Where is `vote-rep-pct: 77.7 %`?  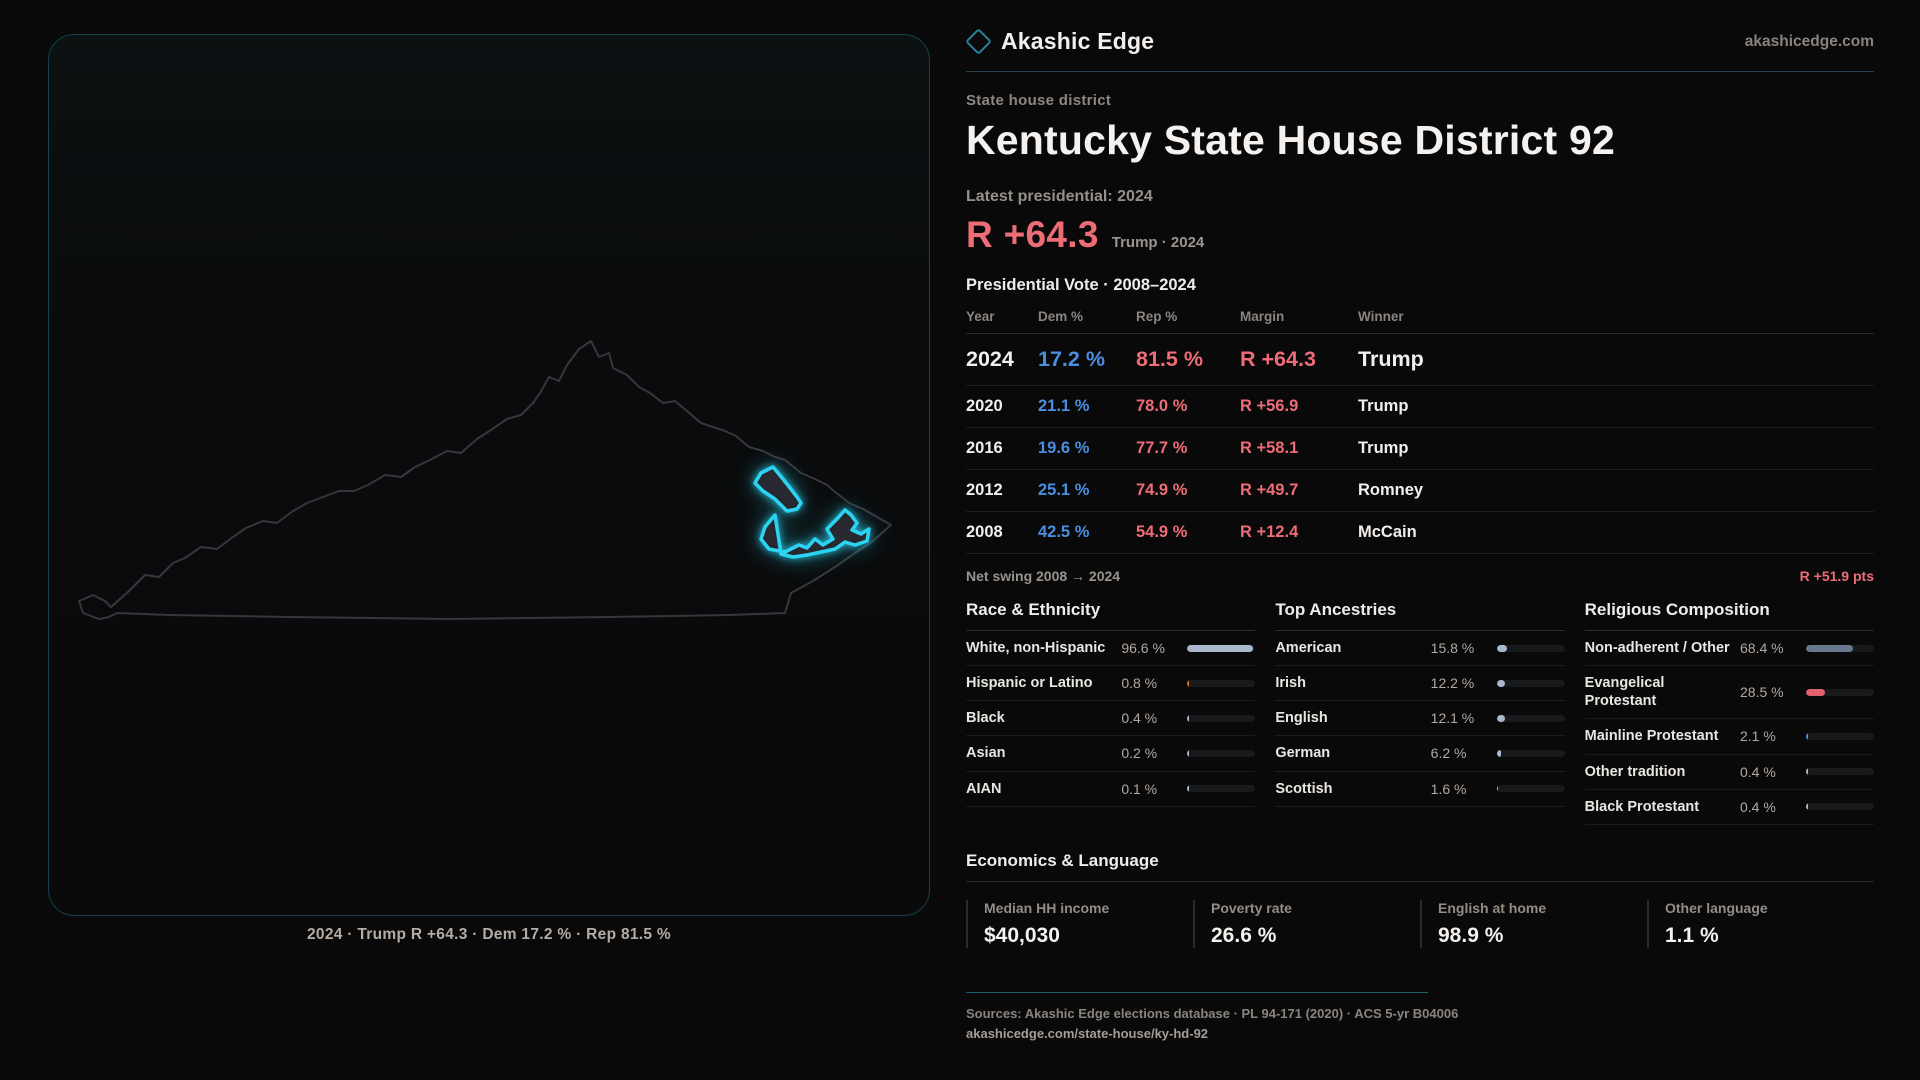 vote-rep-pct: 77.7 % is located at coordinates (1162, 448).